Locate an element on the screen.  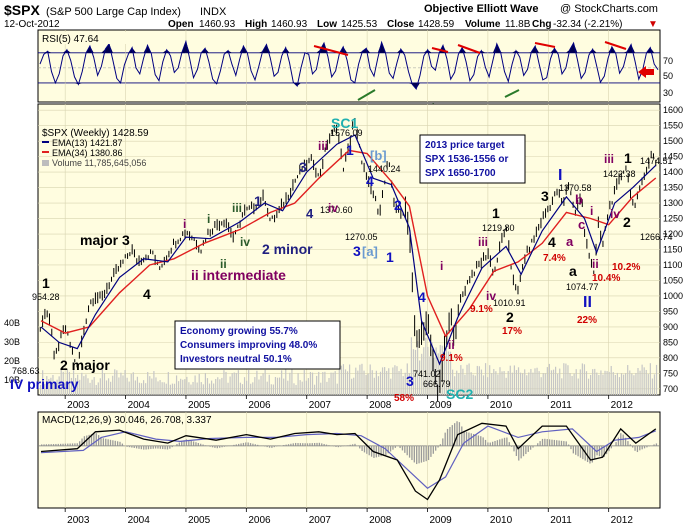
price-legend-symbol: $SPX (Weekly) 1428.59 is located at coordinates (95, 133).